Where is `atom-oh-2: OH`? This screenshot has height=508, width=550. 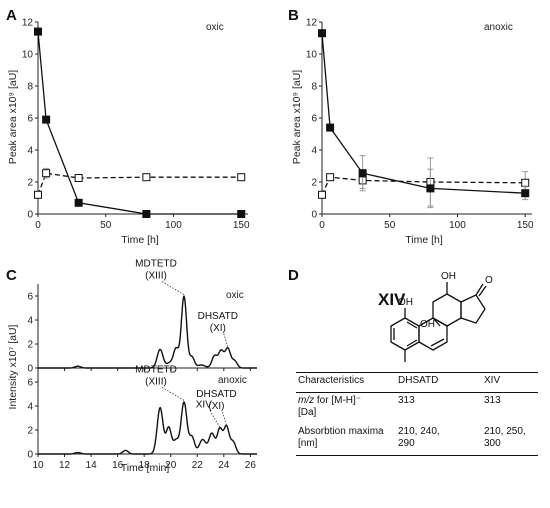
atom-oh-2: OH is located at coordinates (448, 276).